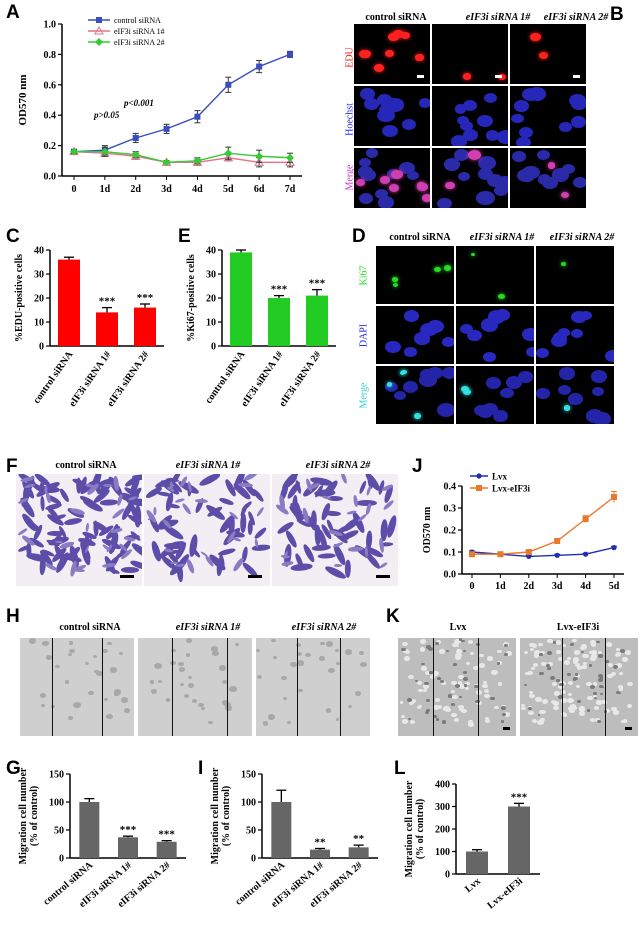 The height and width of the screenshot is (944, 640). What do you see at coordinates (106, 115) in the screenshot?
I see `a-annotation-ns: p>0.05` at bounding box center [106, 115].